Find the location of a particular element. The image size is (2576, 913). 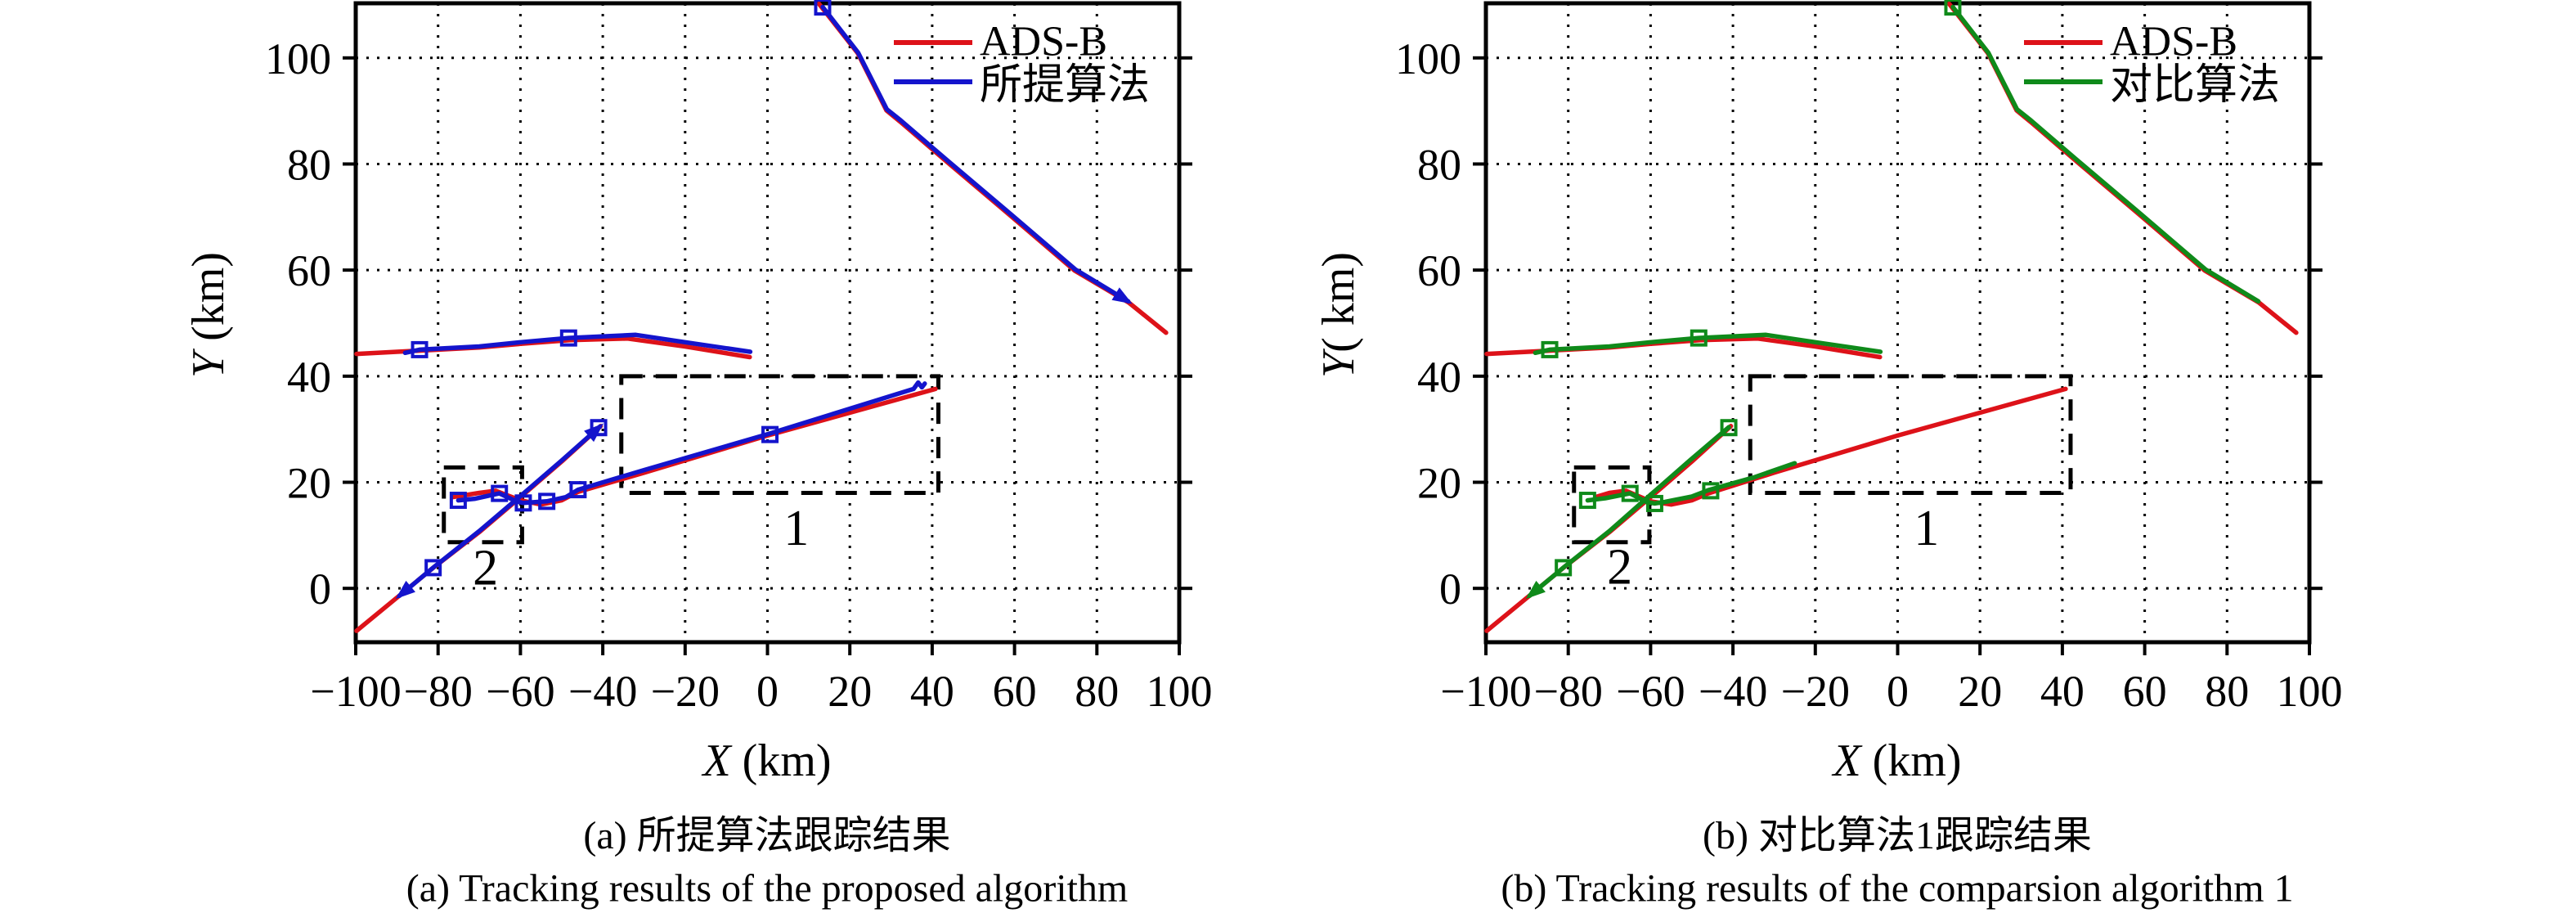

plot-b-comparison-track-mid is located at coordinates (1708, 344).